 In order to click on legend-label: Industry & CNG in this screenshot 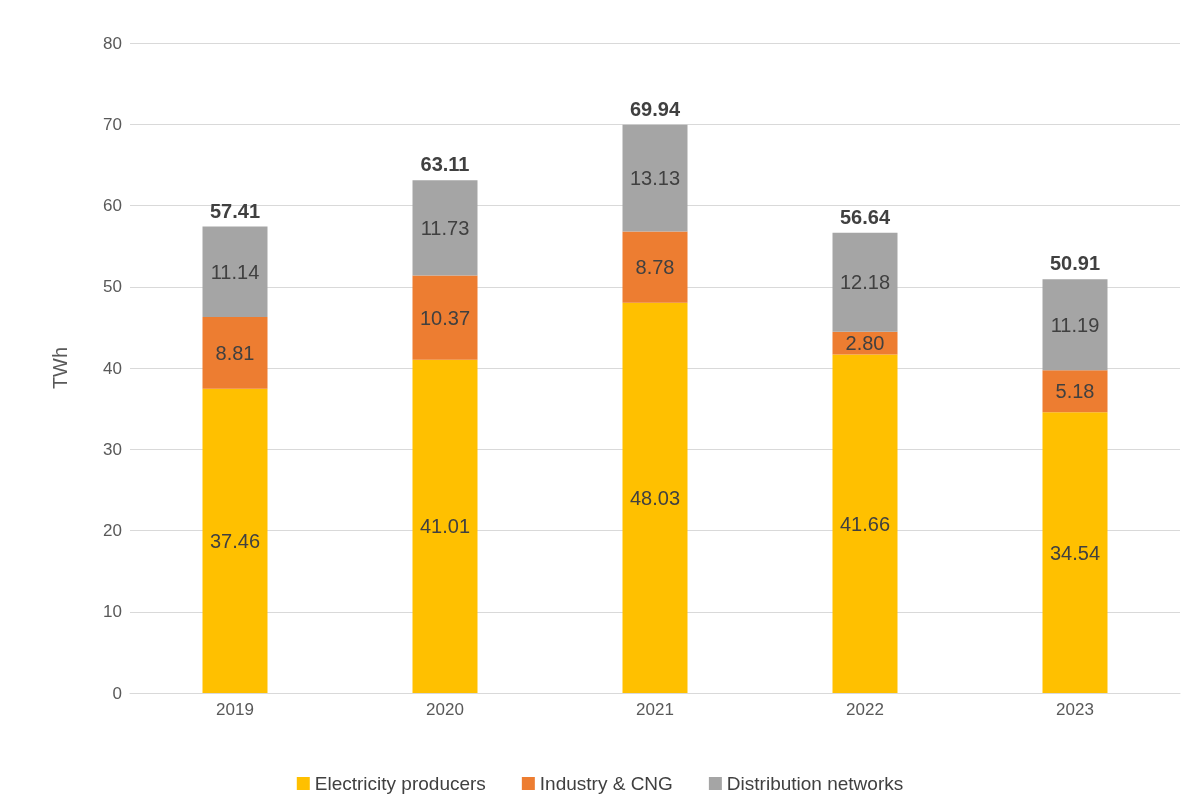, I will do `click(606, 783)`.